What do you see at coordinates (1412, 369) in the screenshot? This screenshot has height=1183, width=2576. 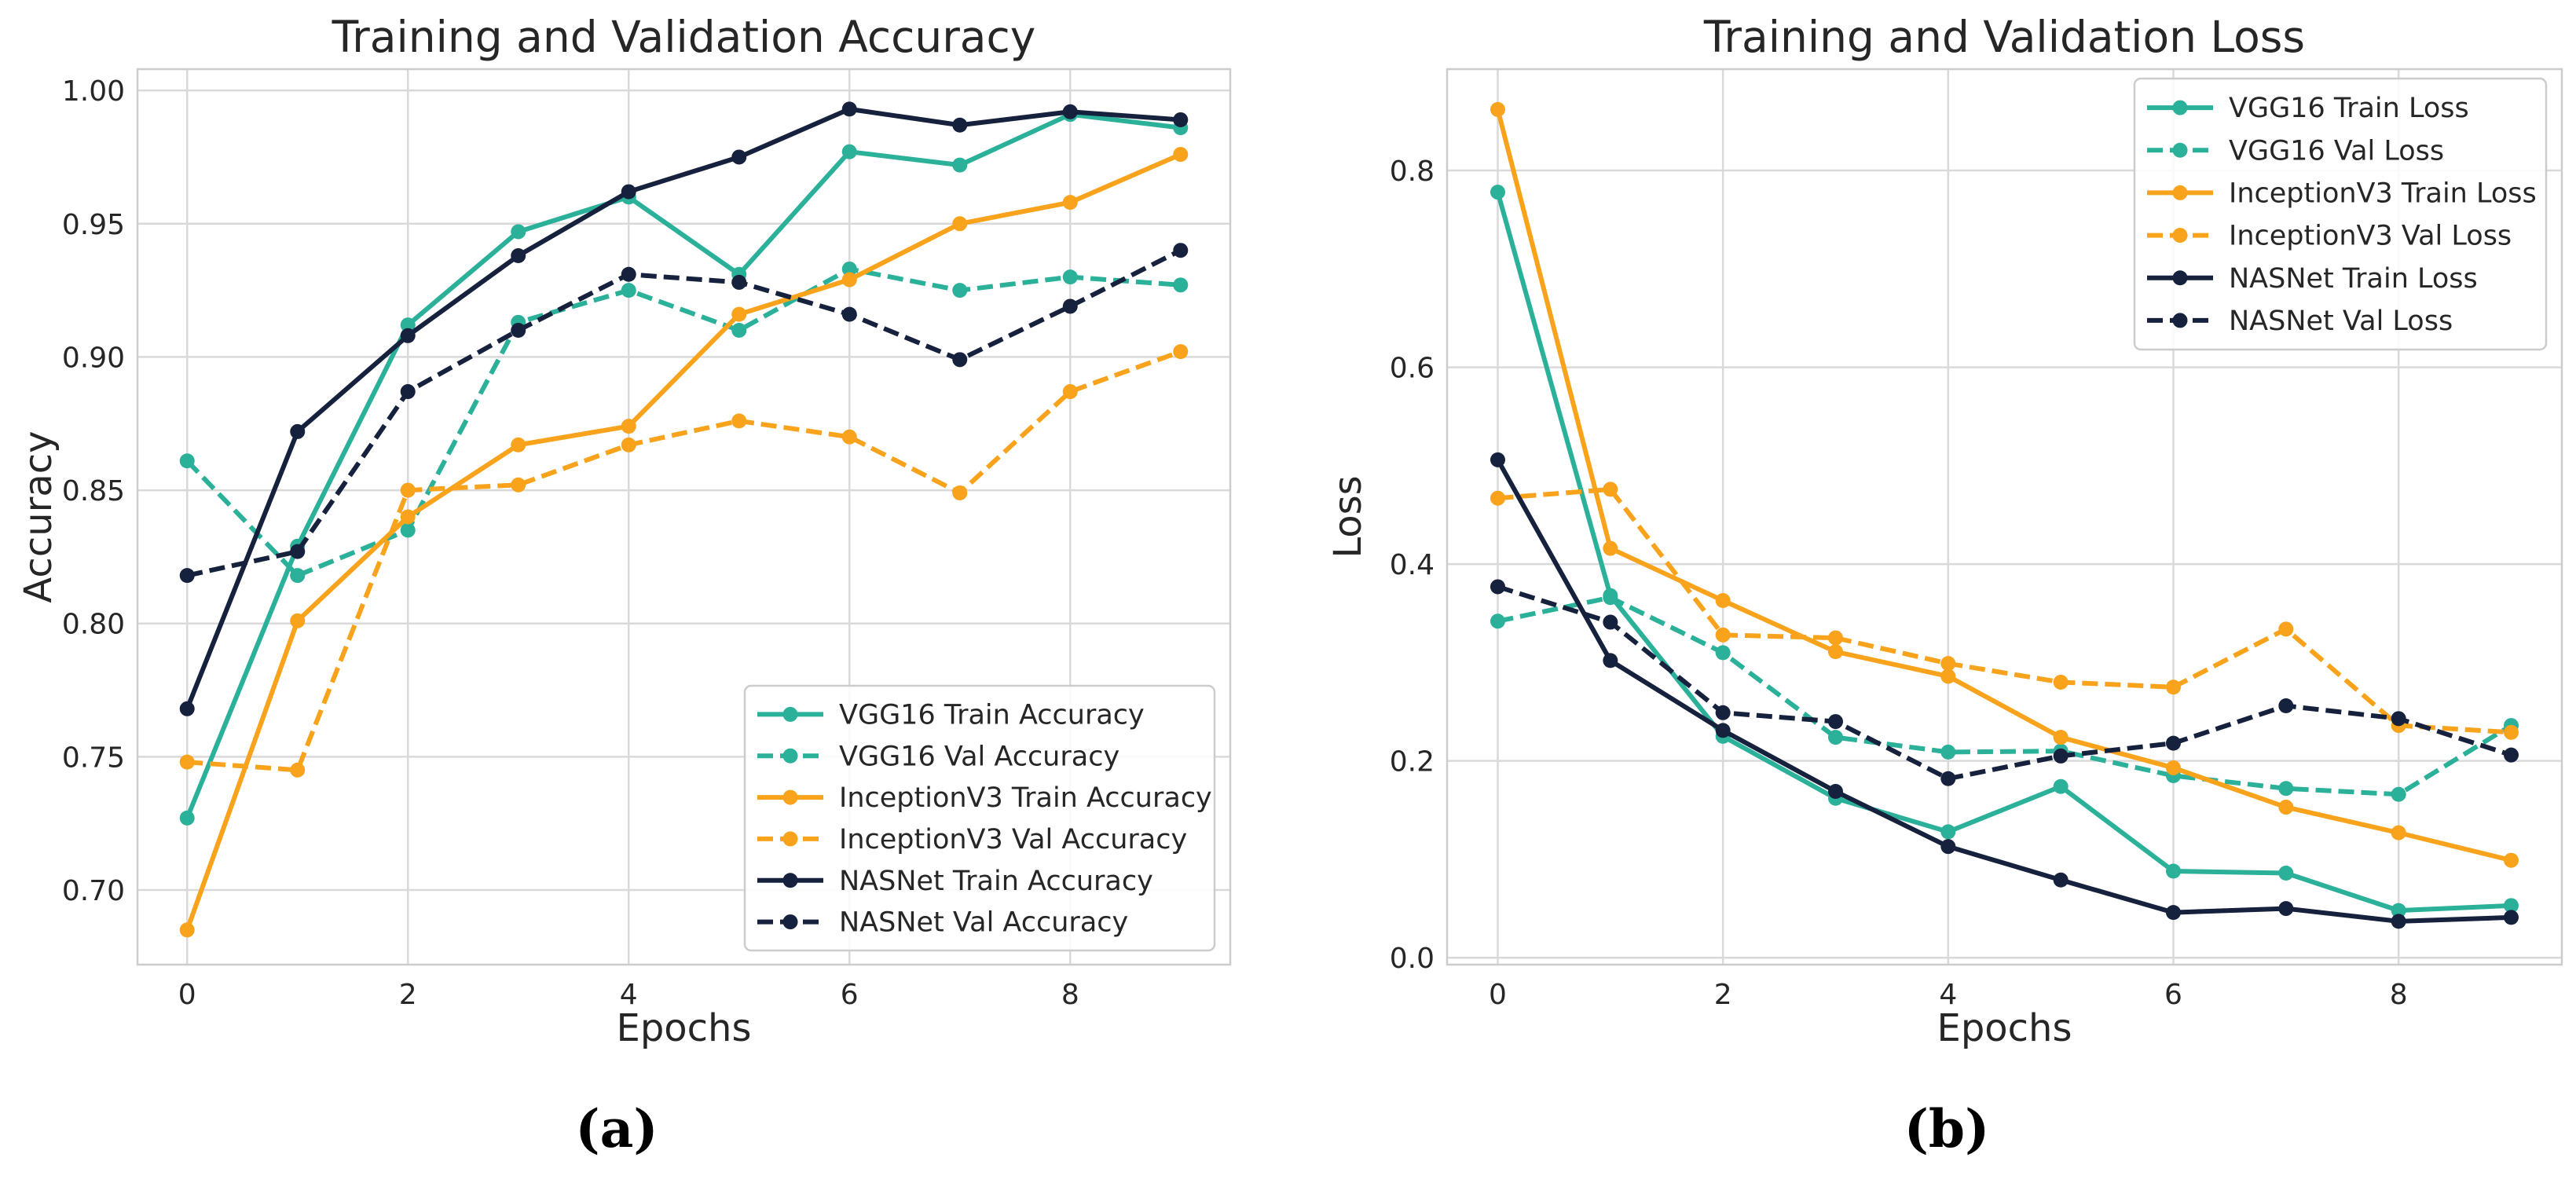 I see `y-tick-label: 0.6` at bounding box center [1412, 369].